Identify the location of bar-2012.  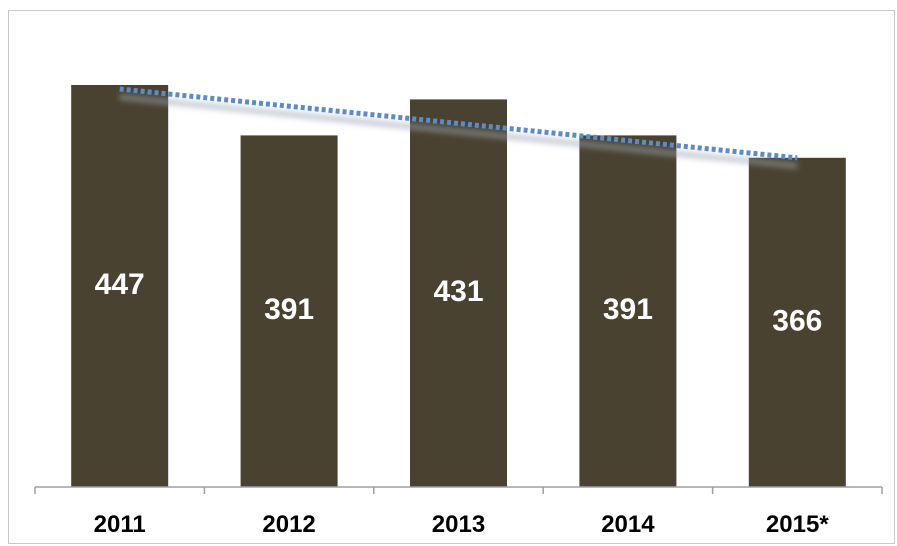
(289, 311).